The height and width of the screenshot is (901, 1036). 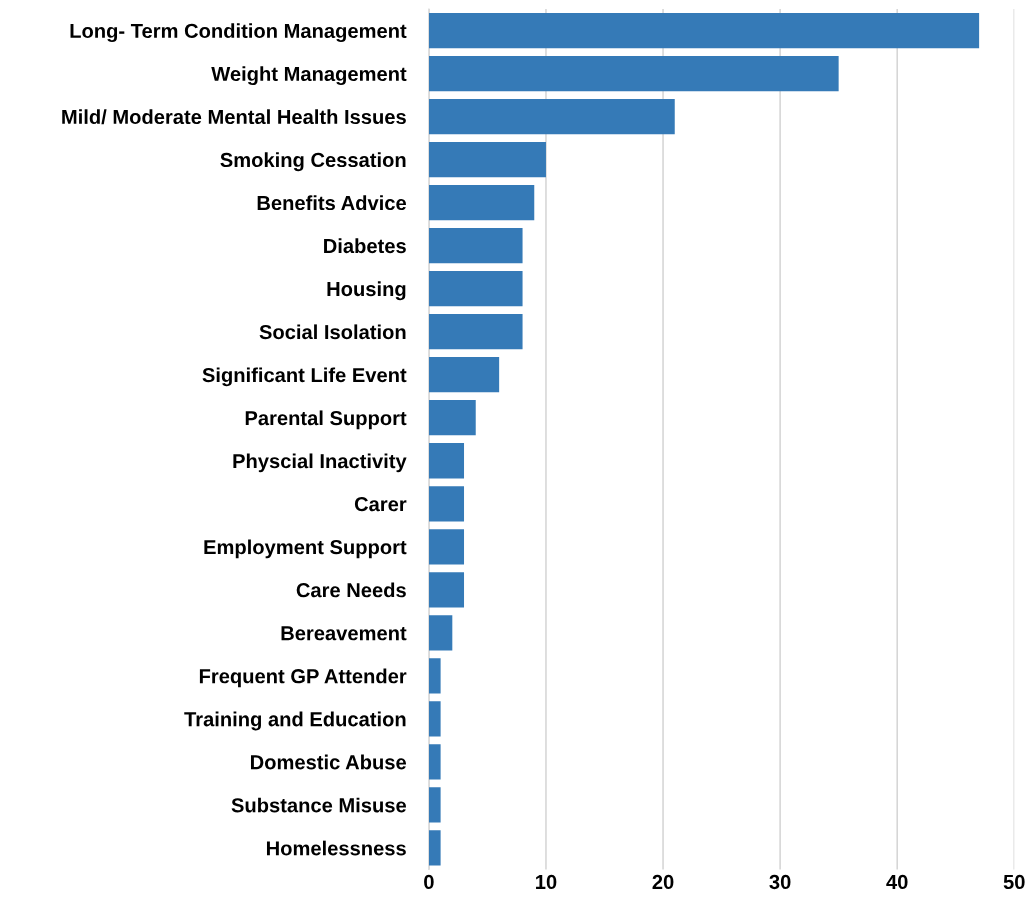 What do you see at coordinates (326, 420) in the screenshot?
I see `y-tick-label: Parental Support` at bounding box center [326, 420].